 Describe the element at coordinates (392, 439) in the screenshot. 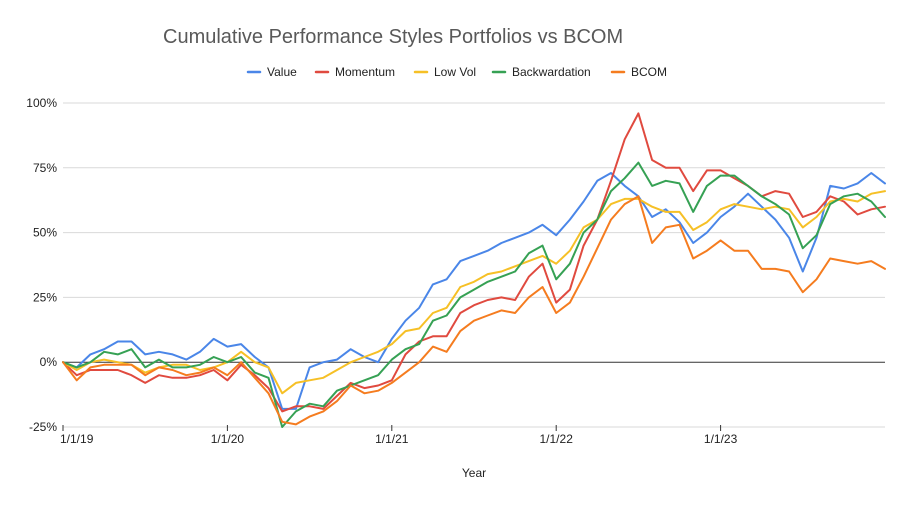

I see `x-tick-label: 1/1/21` at that location.